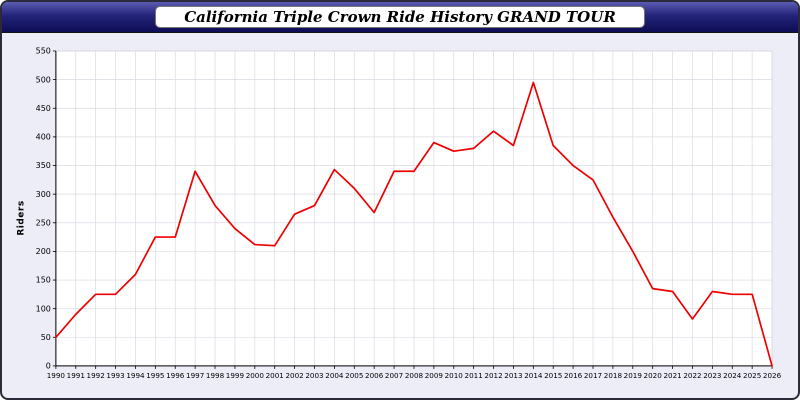 This screenshot has width=800, height=400. I want to click on x-tick-label: 1998, so click(215, 375).